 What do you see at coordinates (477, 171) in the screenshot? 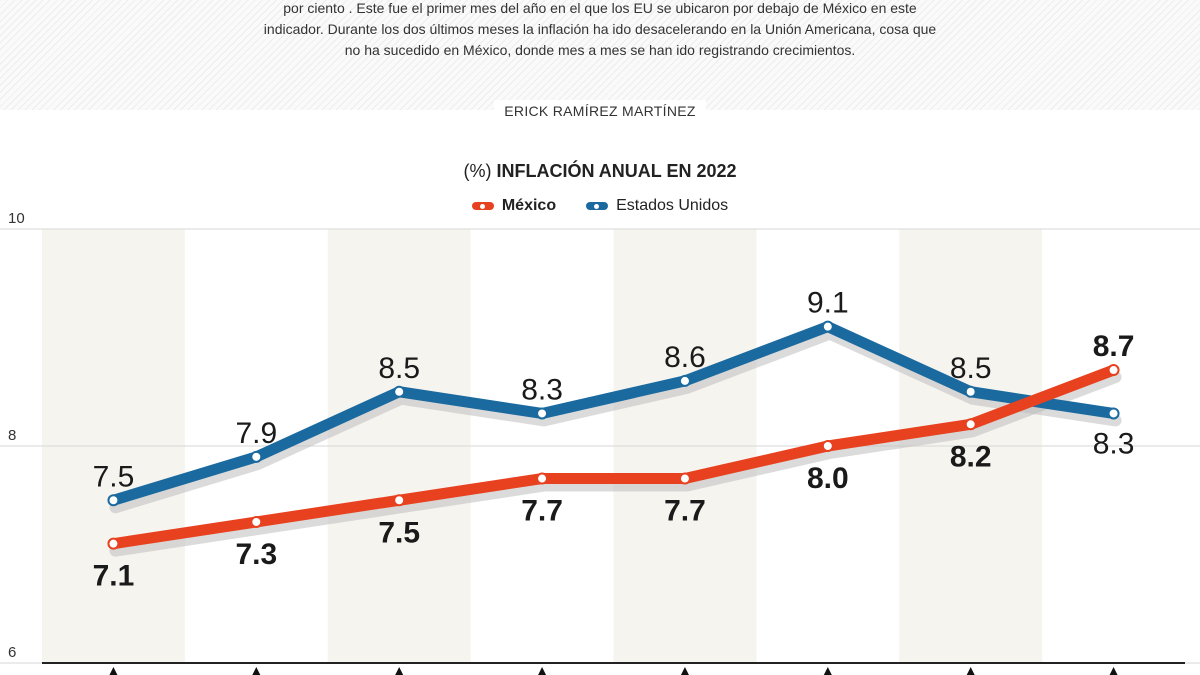
I see `chart-title-unit: (%)` at bounding box center [477, 171].